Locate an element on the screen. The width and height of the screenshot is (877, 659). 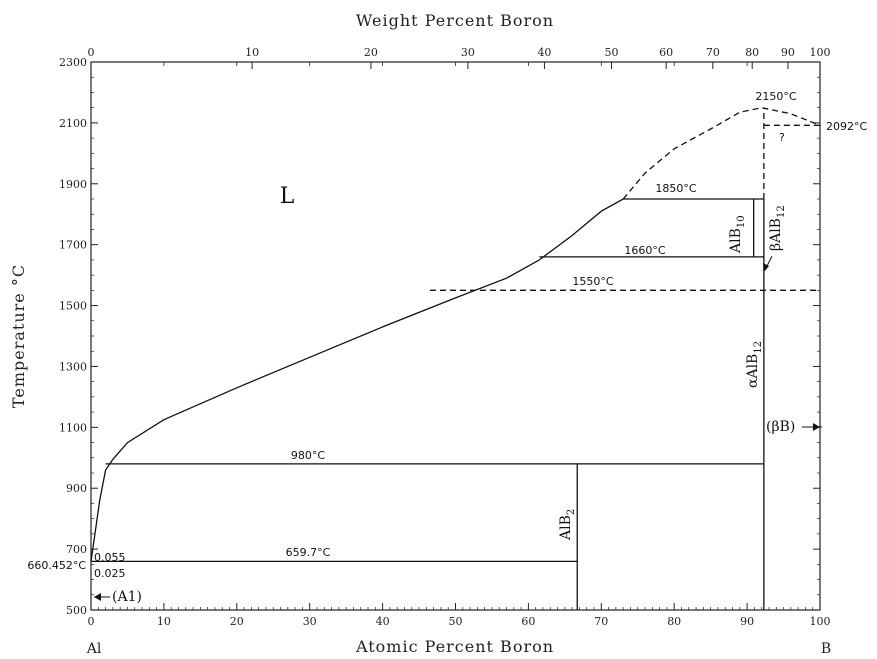
beta-b-arrow-head is located at coordinates (816, 427).